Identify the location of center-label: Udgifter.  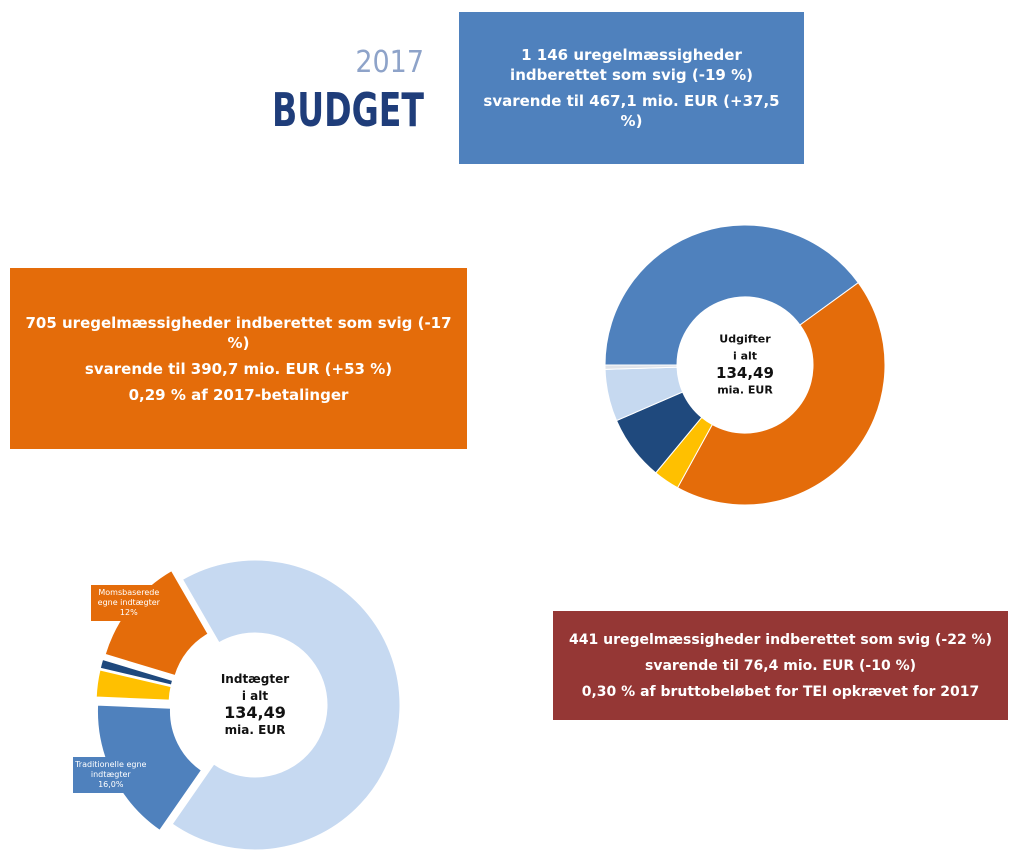
(745, 339).